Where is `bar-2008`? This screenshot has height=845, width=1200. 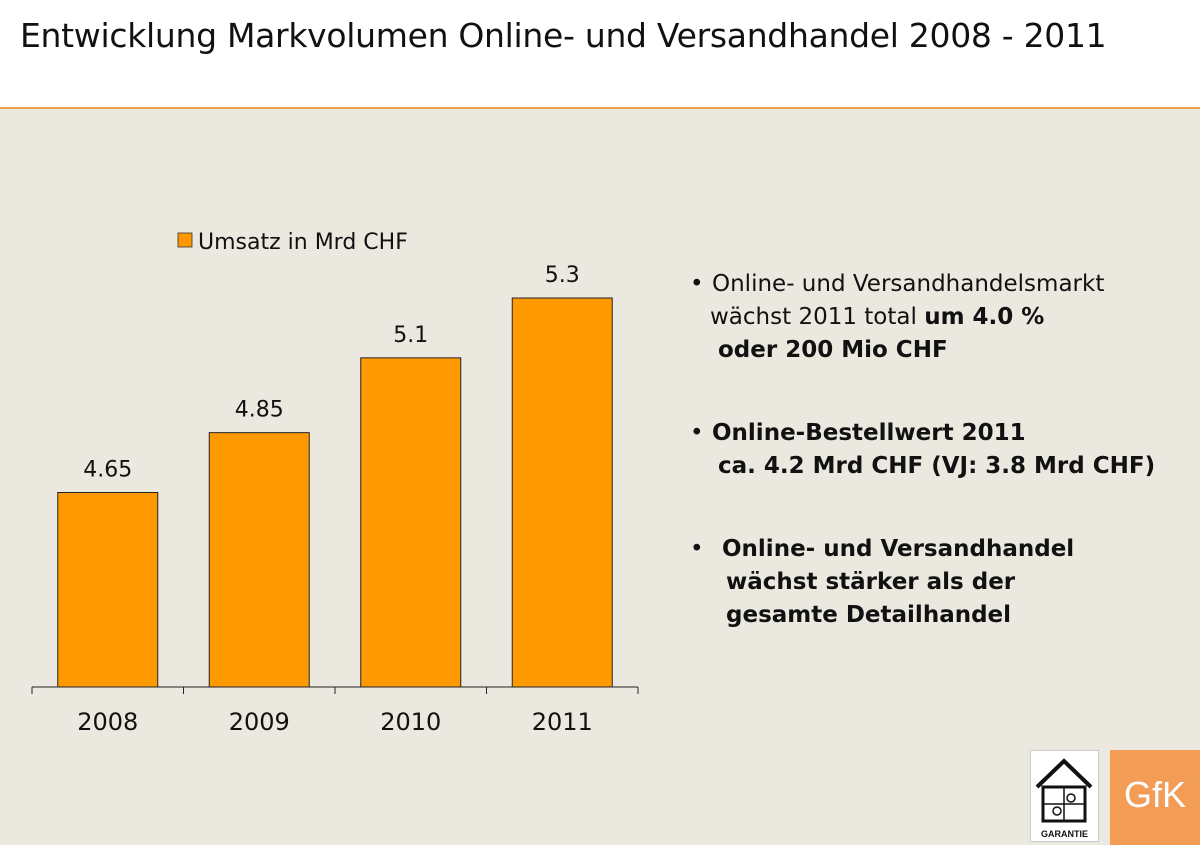
bar-2008 is located at coordinates (108, 590).